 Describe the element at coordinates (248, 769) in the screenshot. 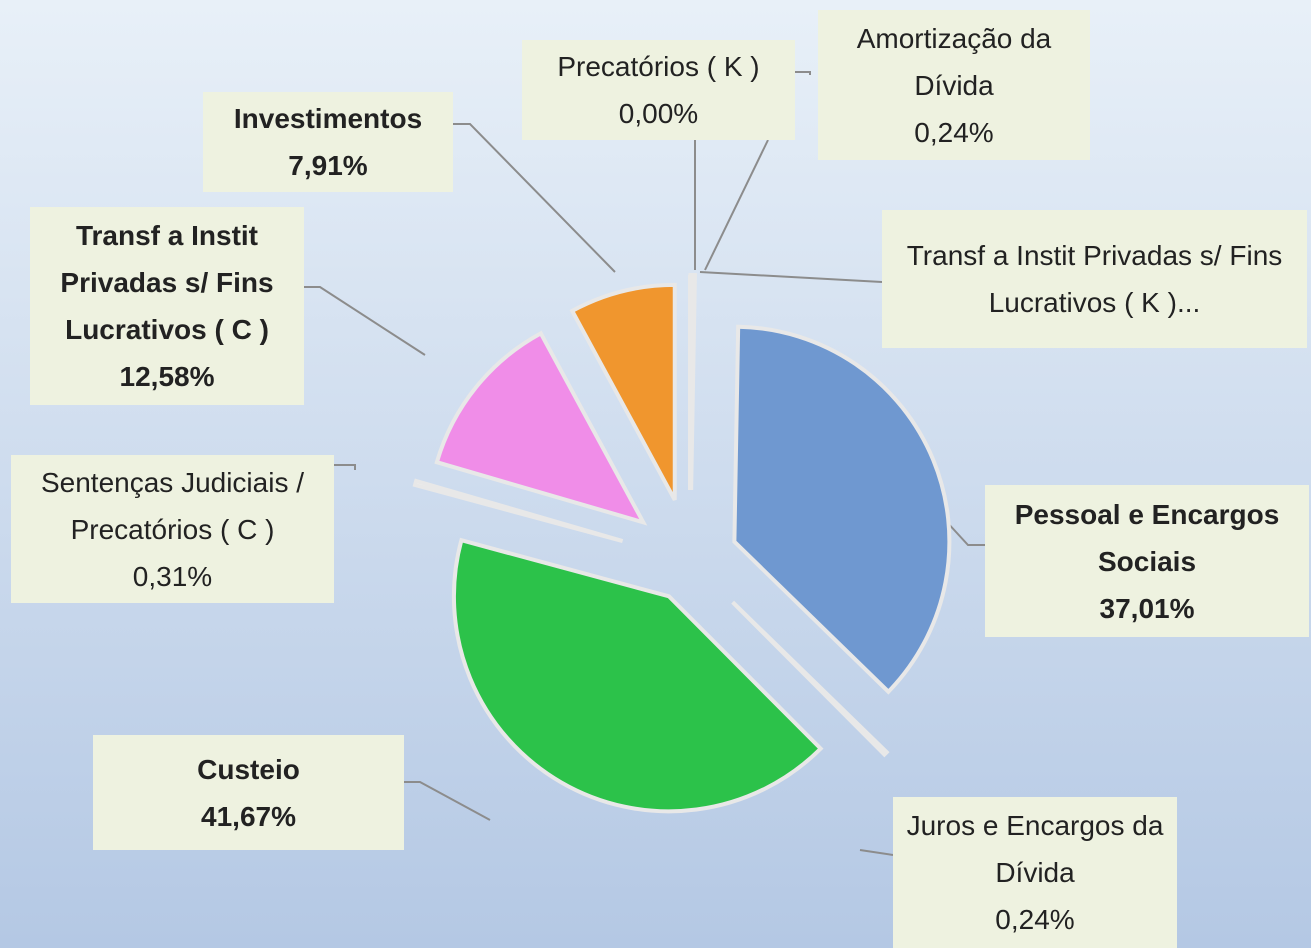

I see `category-label: Custeio` at that location.